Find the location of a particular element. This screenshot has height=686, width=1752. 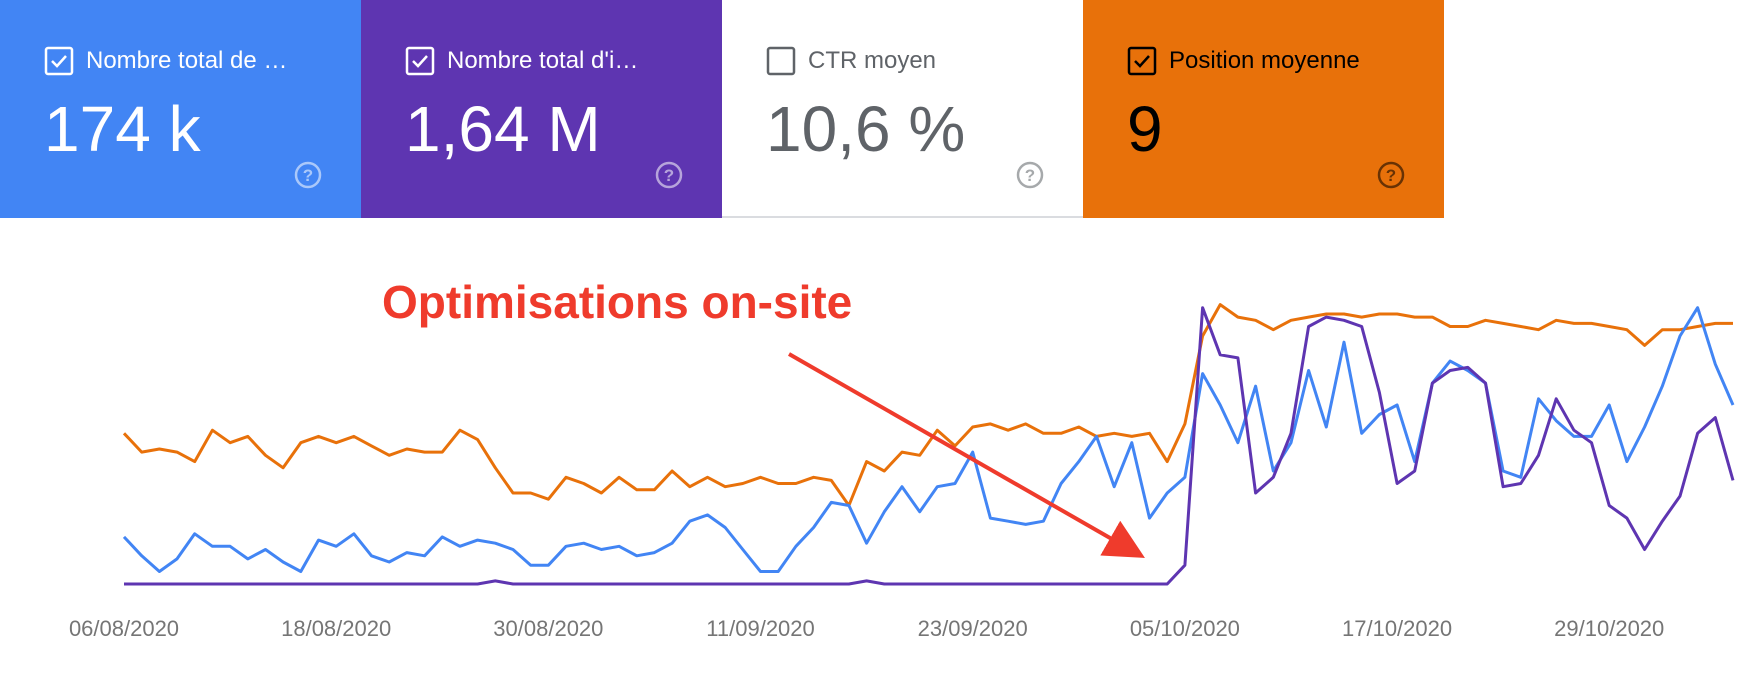

card-label: CTR moyen is located at coordinates (872, 60).